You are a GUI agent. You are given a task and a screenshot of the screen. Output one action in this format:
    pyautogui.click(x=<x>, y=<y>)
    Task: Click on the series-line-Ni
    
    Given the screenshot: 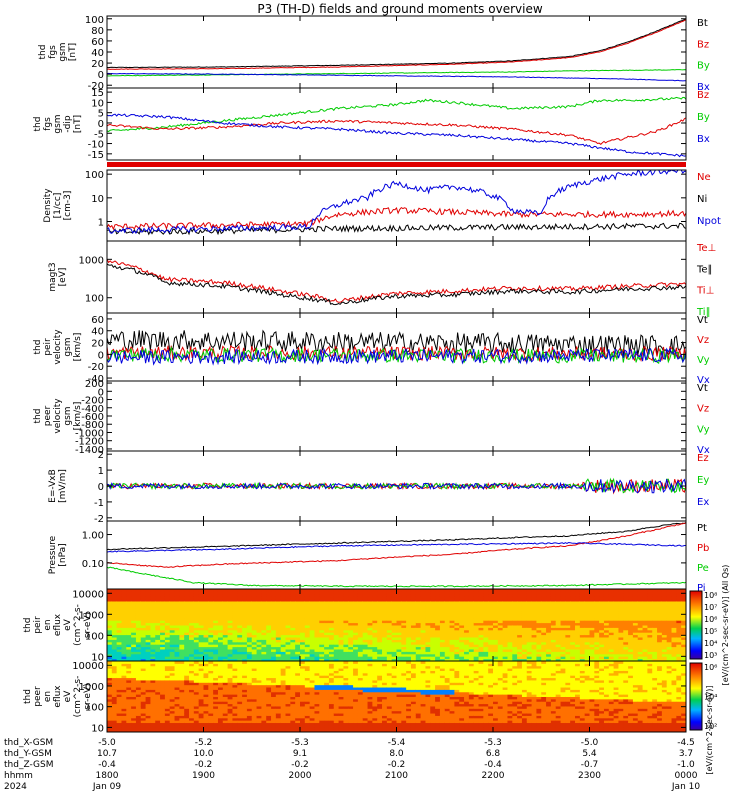 What is the action you would take?
    pyautogui.click(x=396, y=229)
    